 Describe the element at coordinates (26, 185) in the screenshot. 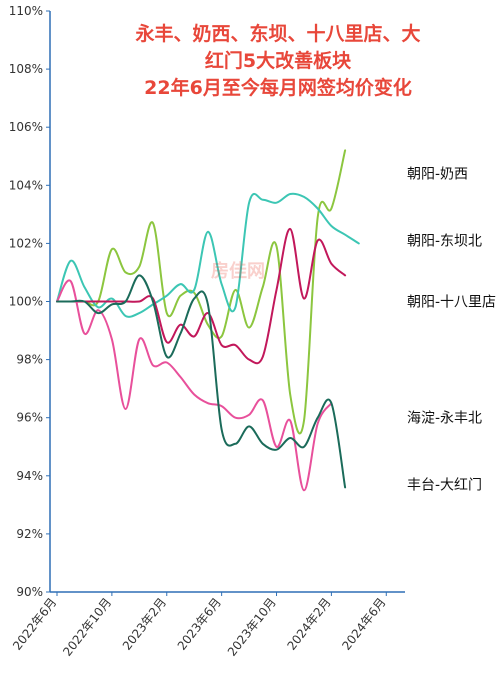

I see `y-tick-label: 104%` at that location.